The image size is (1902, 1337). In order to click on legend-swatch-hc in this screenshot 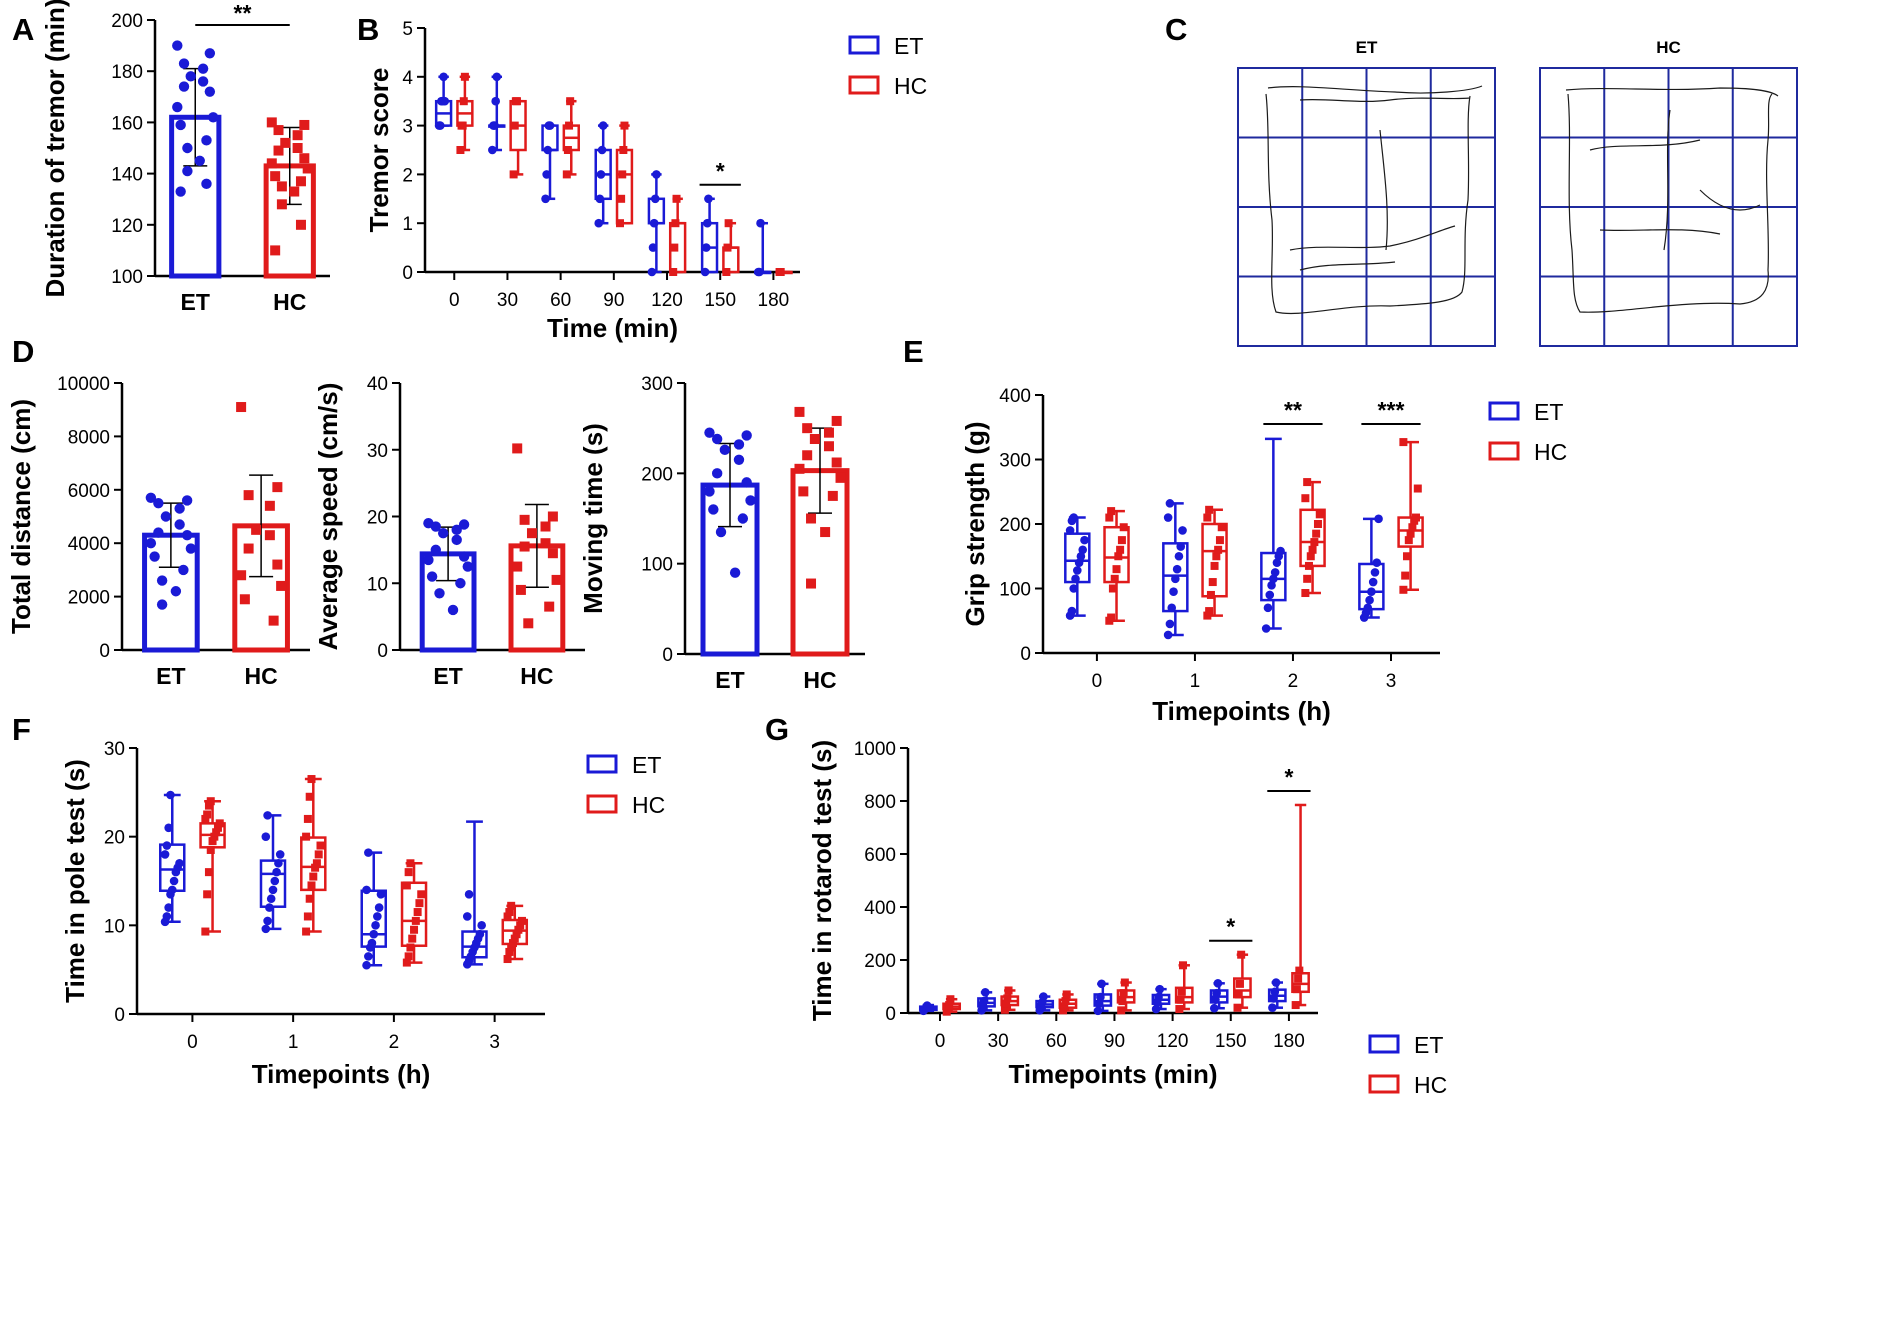, I will do `click(1504, 451)`.